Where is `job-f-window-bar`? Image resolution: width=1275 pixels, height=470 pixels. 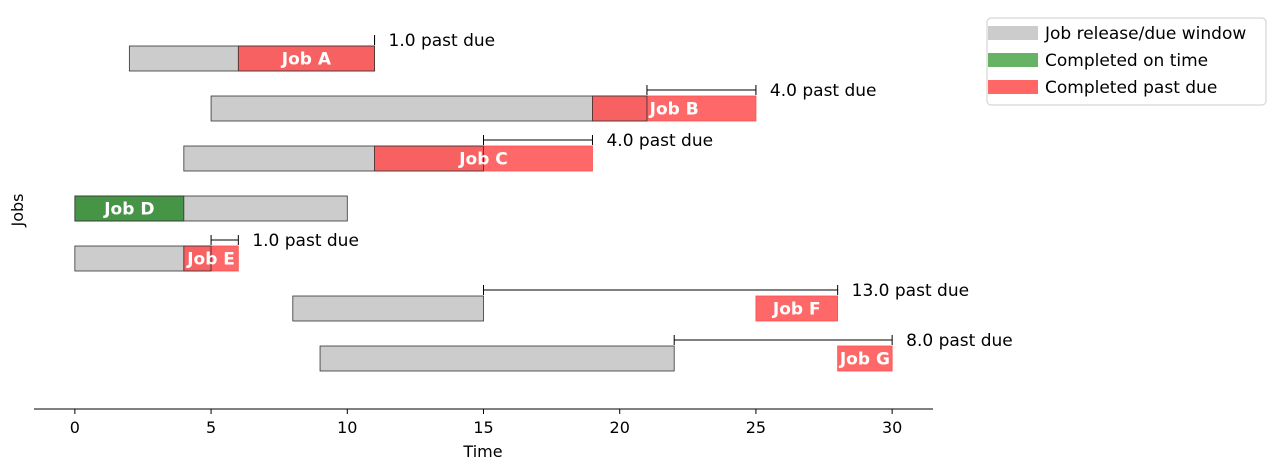
job-f-window-bar is located at coordinates (388, 308).